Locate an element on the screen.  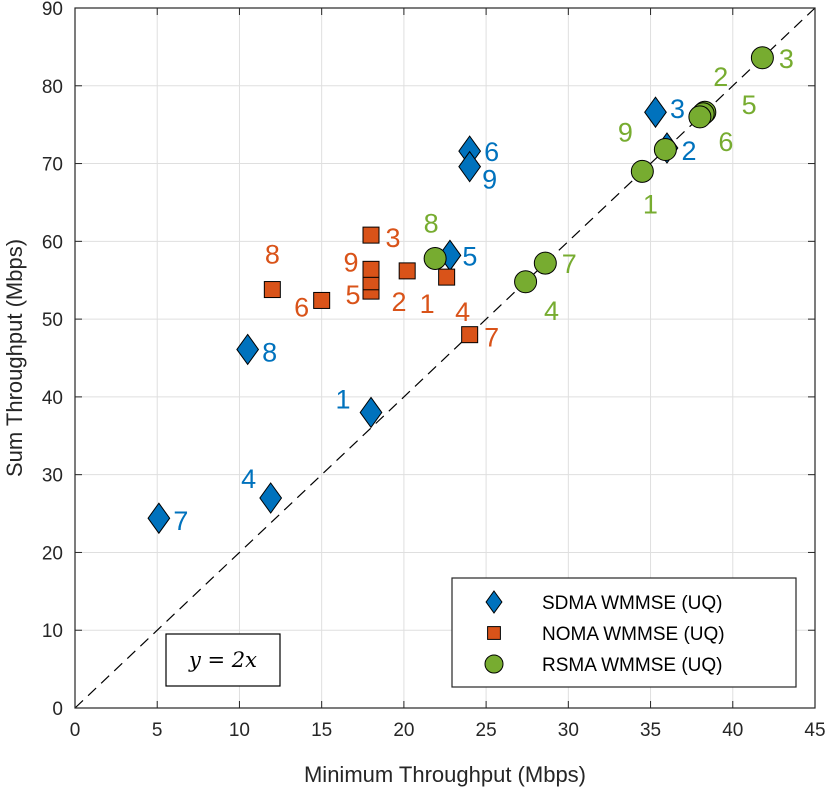
annotation-equation: y = 2x is located at coordinates (222, 660).